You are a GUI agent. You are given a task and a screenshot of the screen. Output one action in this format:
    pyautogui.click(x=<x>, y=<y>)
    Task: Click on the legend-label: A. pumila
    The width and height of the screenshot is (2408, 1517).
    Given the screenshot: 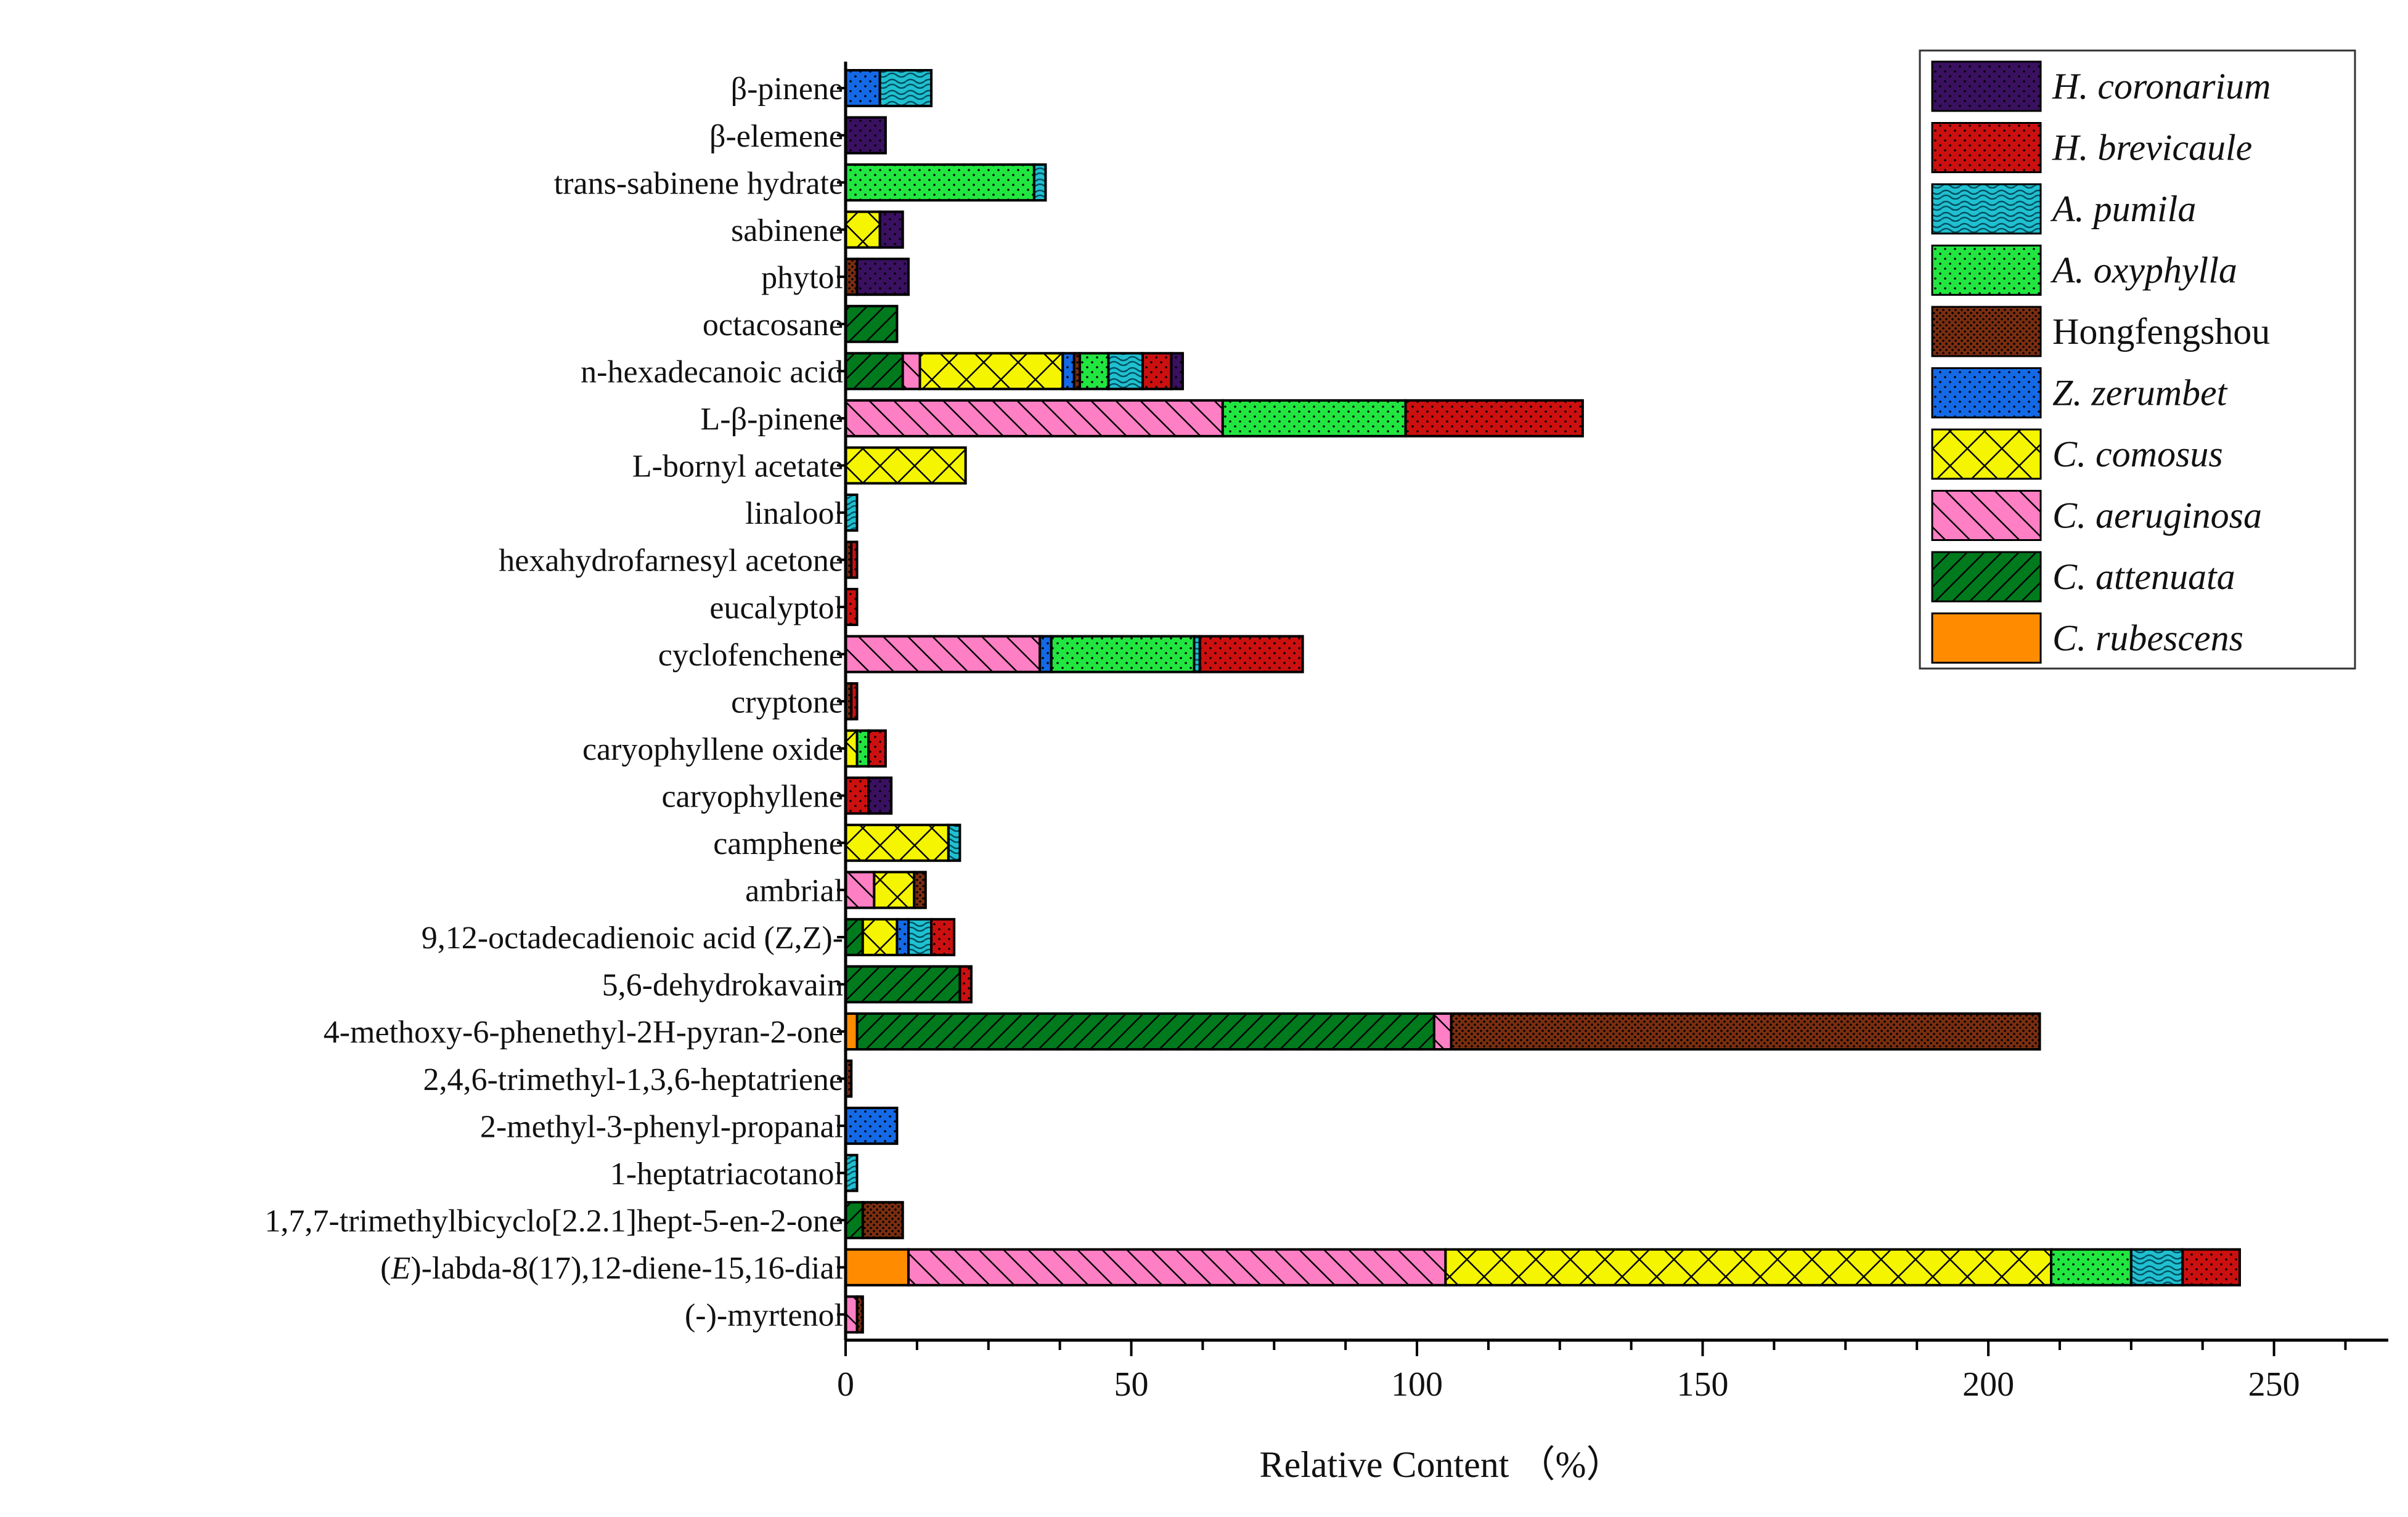 What is the action you would take?
    pyautogui.click(x=2123, y=209)
    